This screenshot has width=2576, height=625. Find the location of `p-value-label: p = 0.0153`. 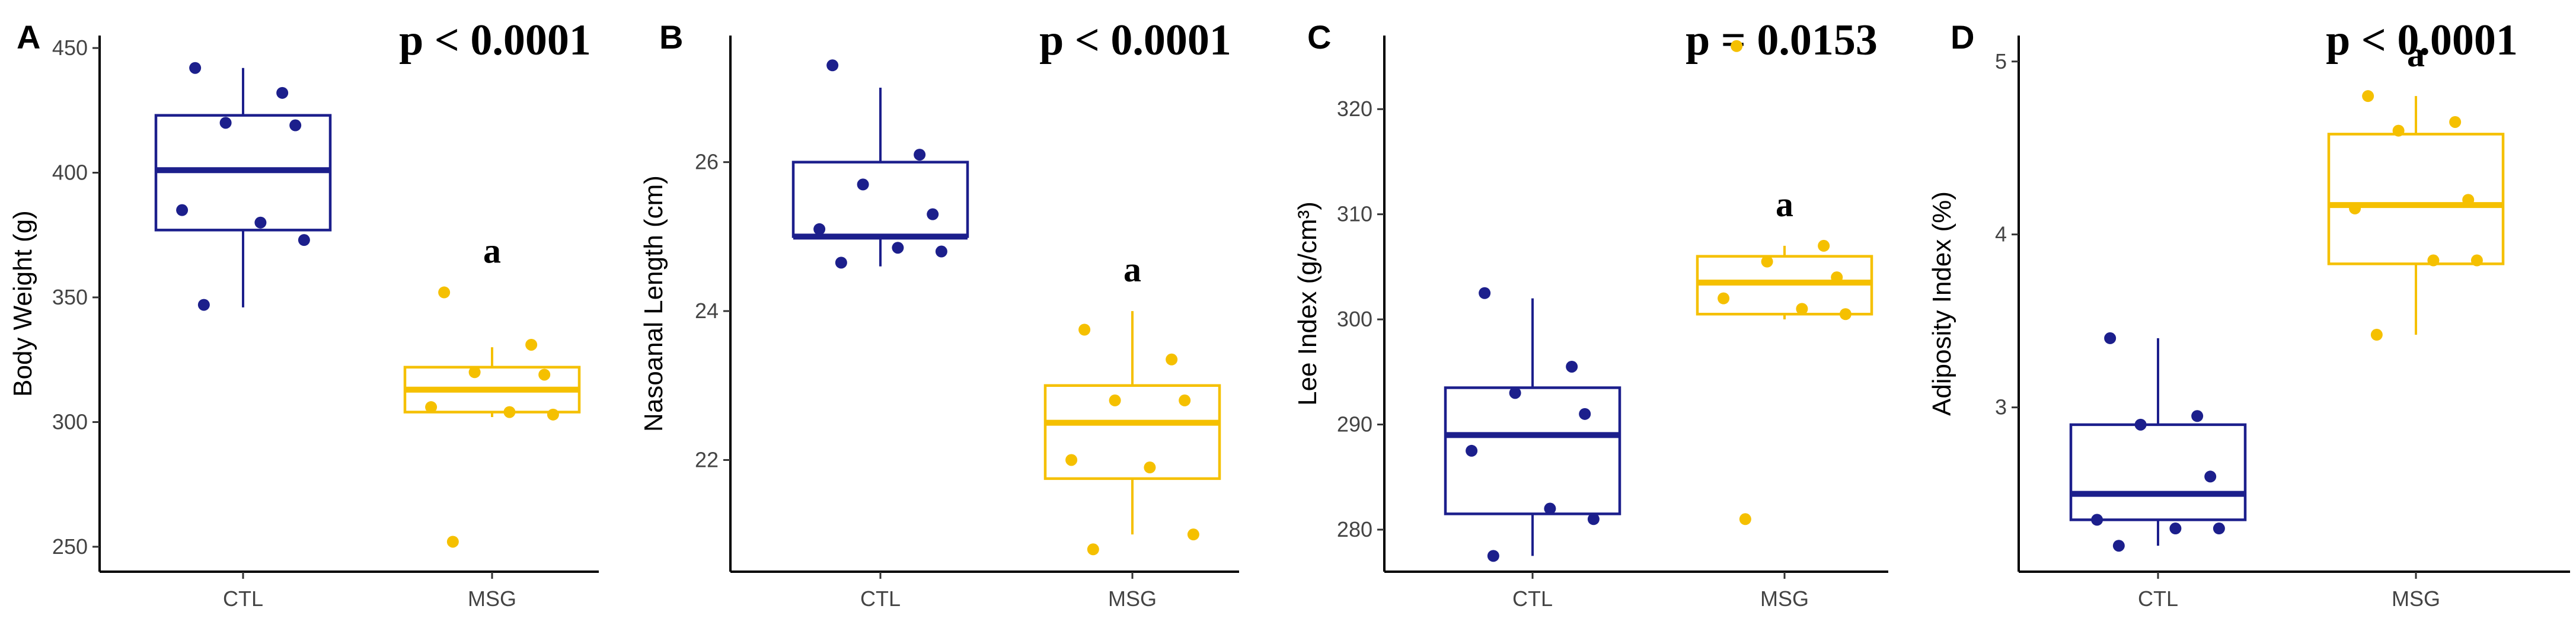

p-value-label: p = 0.0153 is located at coordinates (1782, 40).